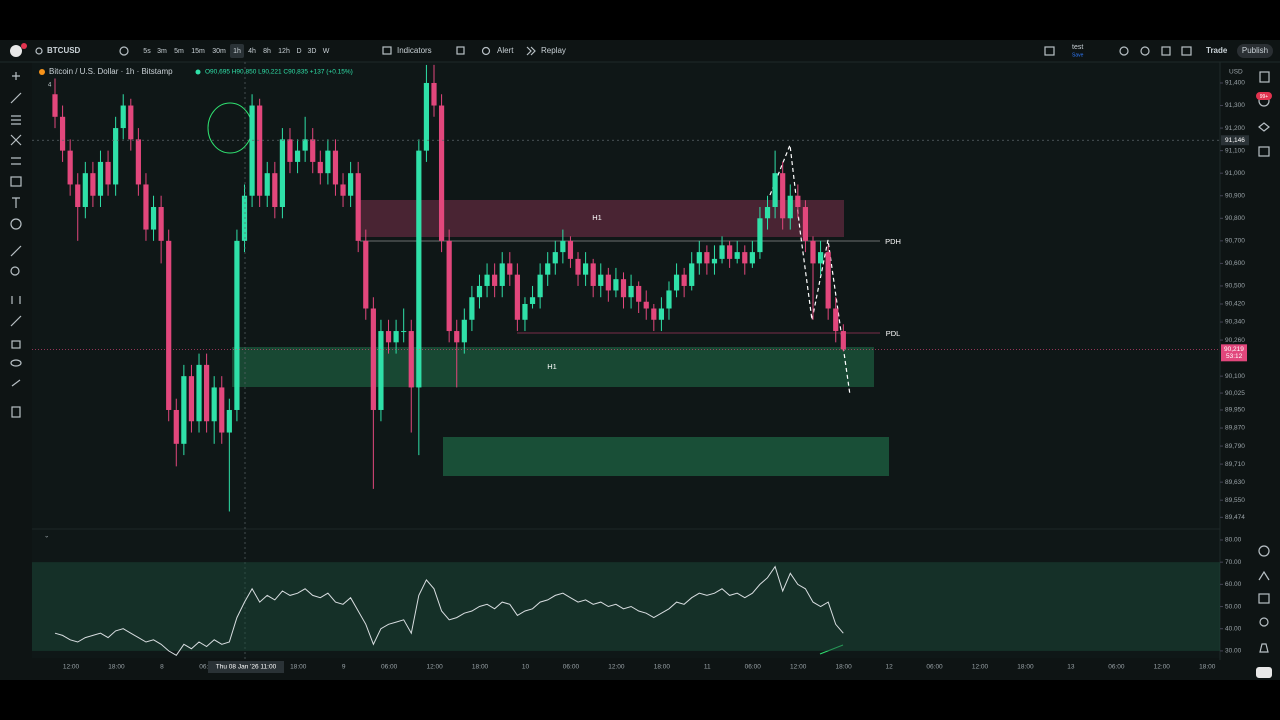 The width and height of the screenshot is (1280, 720). What do you see at coordinates (50, 86) in the screenshot?
I see `indicator-count: 4` at bounding box center [50, 86].